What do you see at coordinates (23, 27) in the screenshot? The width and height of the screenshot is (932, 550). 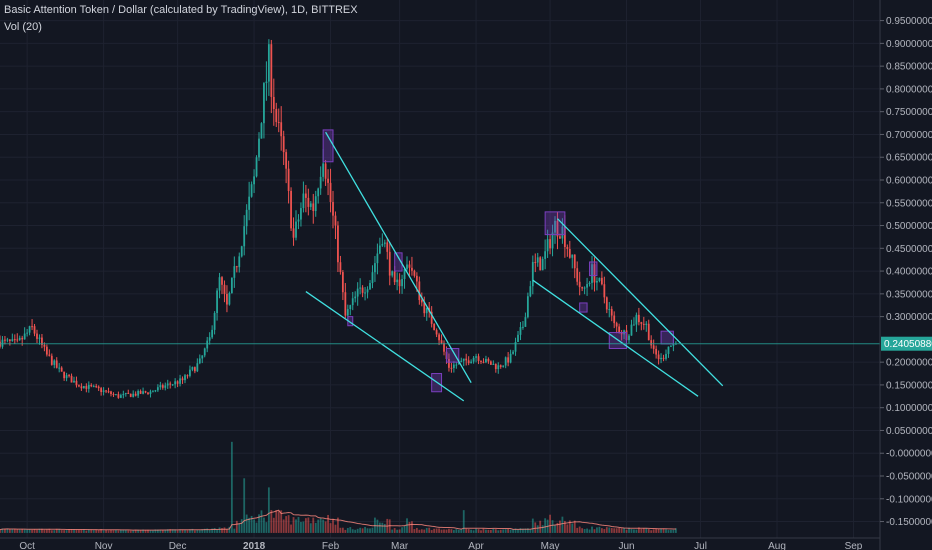 I see `volume-indicator-label: Vol (20)` at bounding box center [23, 27].